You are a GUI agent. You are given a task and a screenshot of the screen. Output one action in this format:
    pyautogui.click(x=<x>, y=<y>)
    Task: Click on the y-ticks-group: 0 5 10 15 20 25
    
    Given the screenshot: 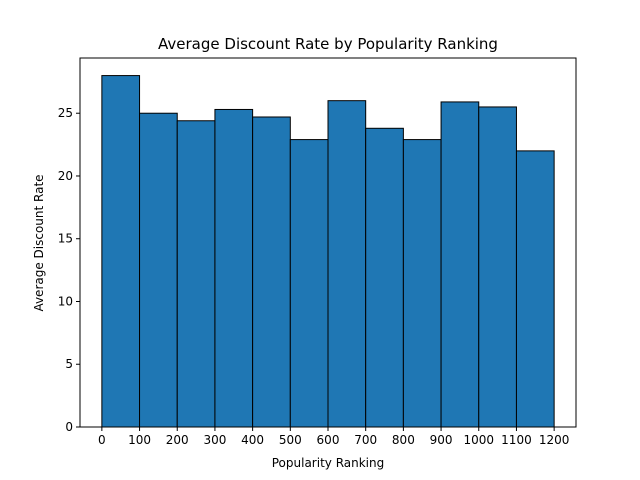 What is the action you would take?
    pyautogui.click(x=69, y=270)
    